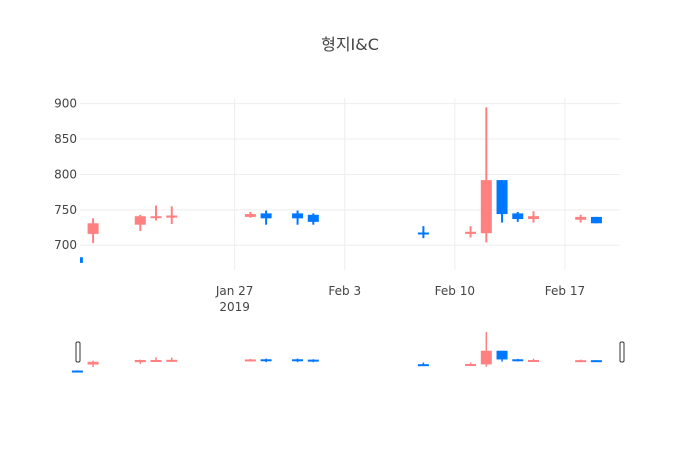 The image size is (700, 450). I want to click on x-tick-label: Jan 27, so click(234, 291).